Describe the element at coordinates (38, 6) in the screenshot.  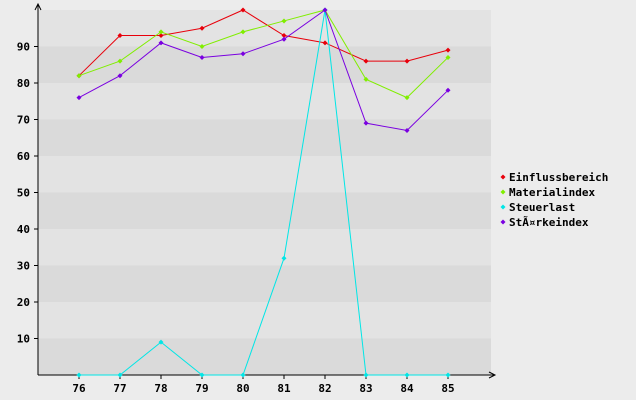
I see `y-axis-arrow` at that location.